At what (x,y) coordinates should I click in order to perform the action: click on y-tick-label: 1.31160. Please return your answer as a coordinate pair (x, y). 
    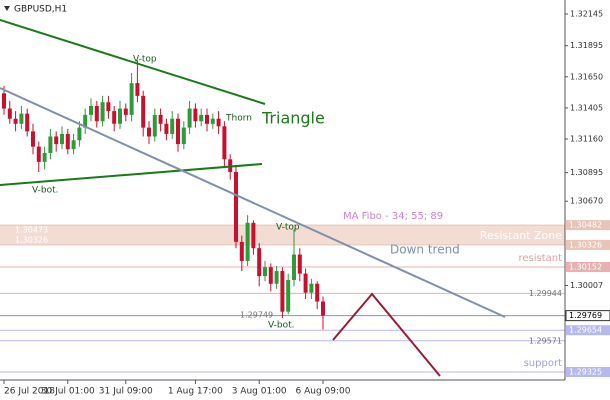
    Looking at the image, I should click on (586, 139).